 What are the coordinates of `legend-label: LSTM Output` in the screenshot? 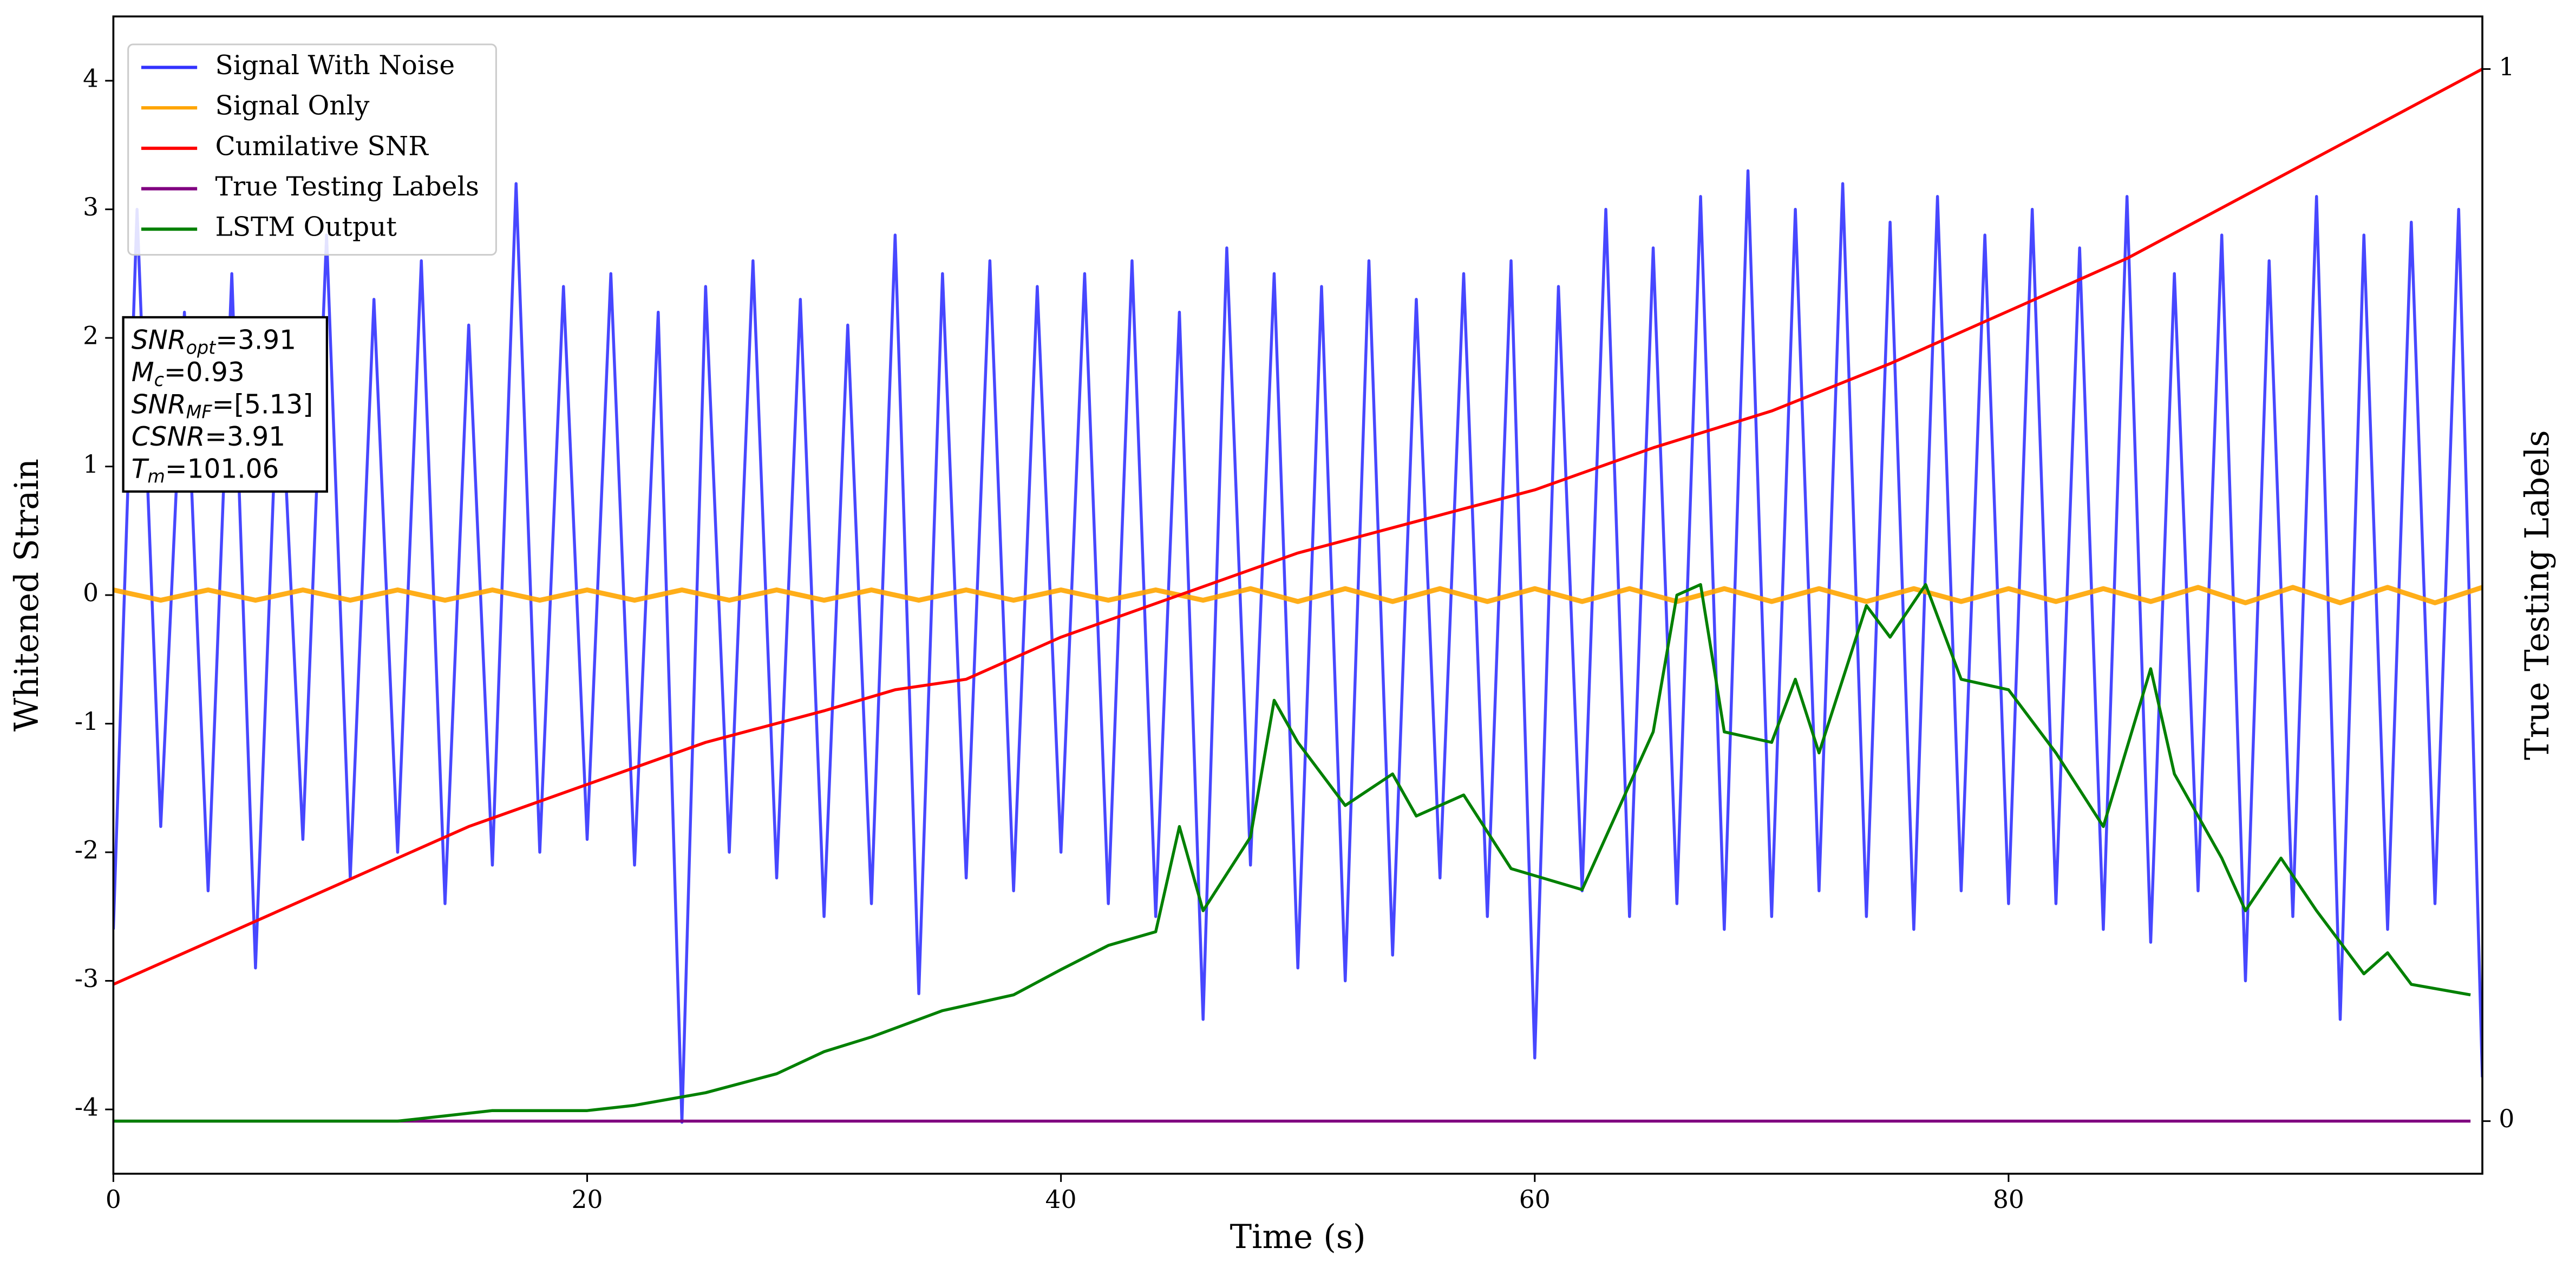 It's located at (306, 227).